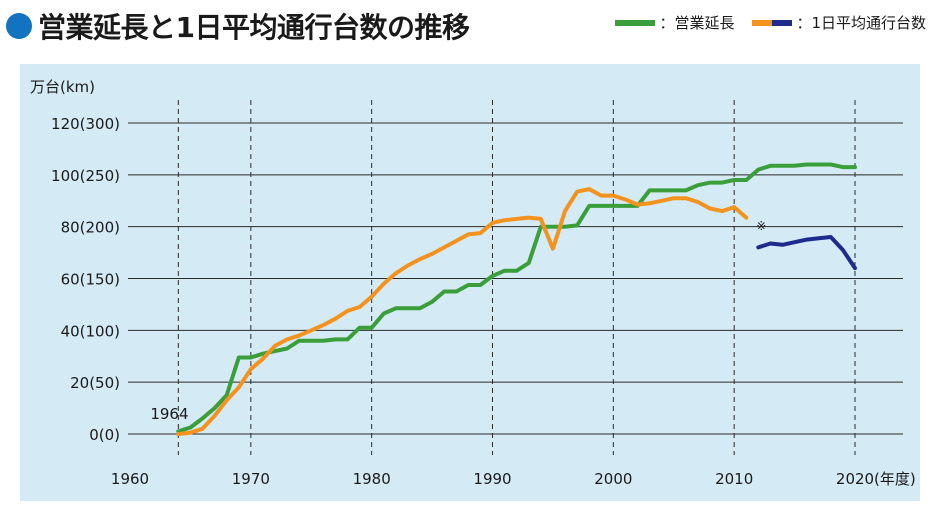  What do you see at coordinates (635, 22) in the screenshot?
I see `legend-swatch-length` at bounding box center [635, 22].